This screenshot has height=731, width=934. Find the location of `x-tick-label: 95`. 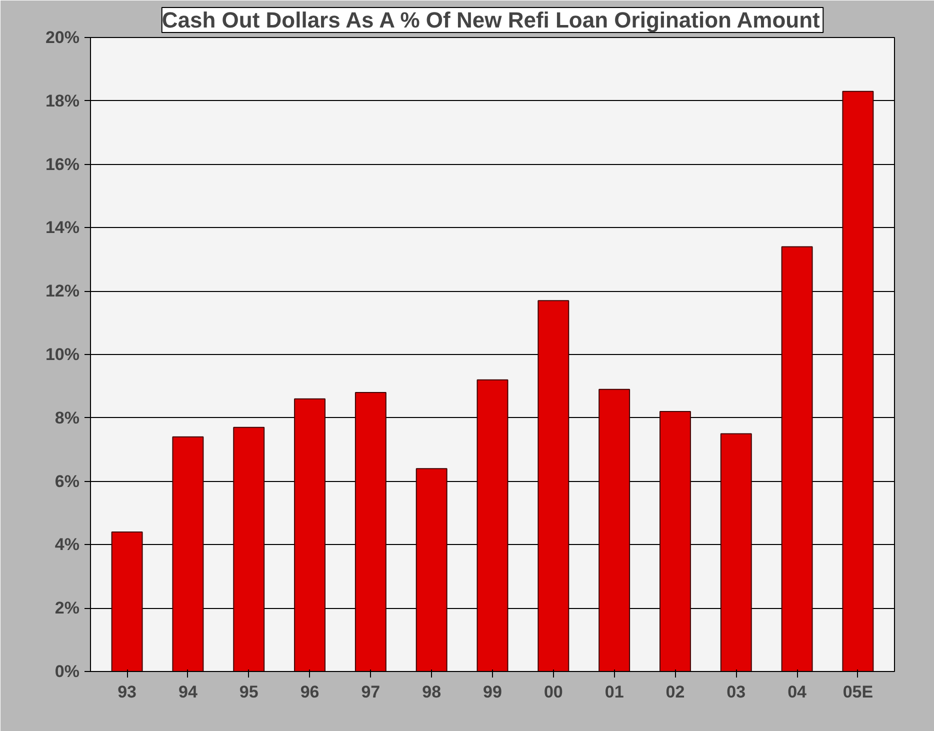

x-tick-label: 95 is located at coordinates (248, 692).